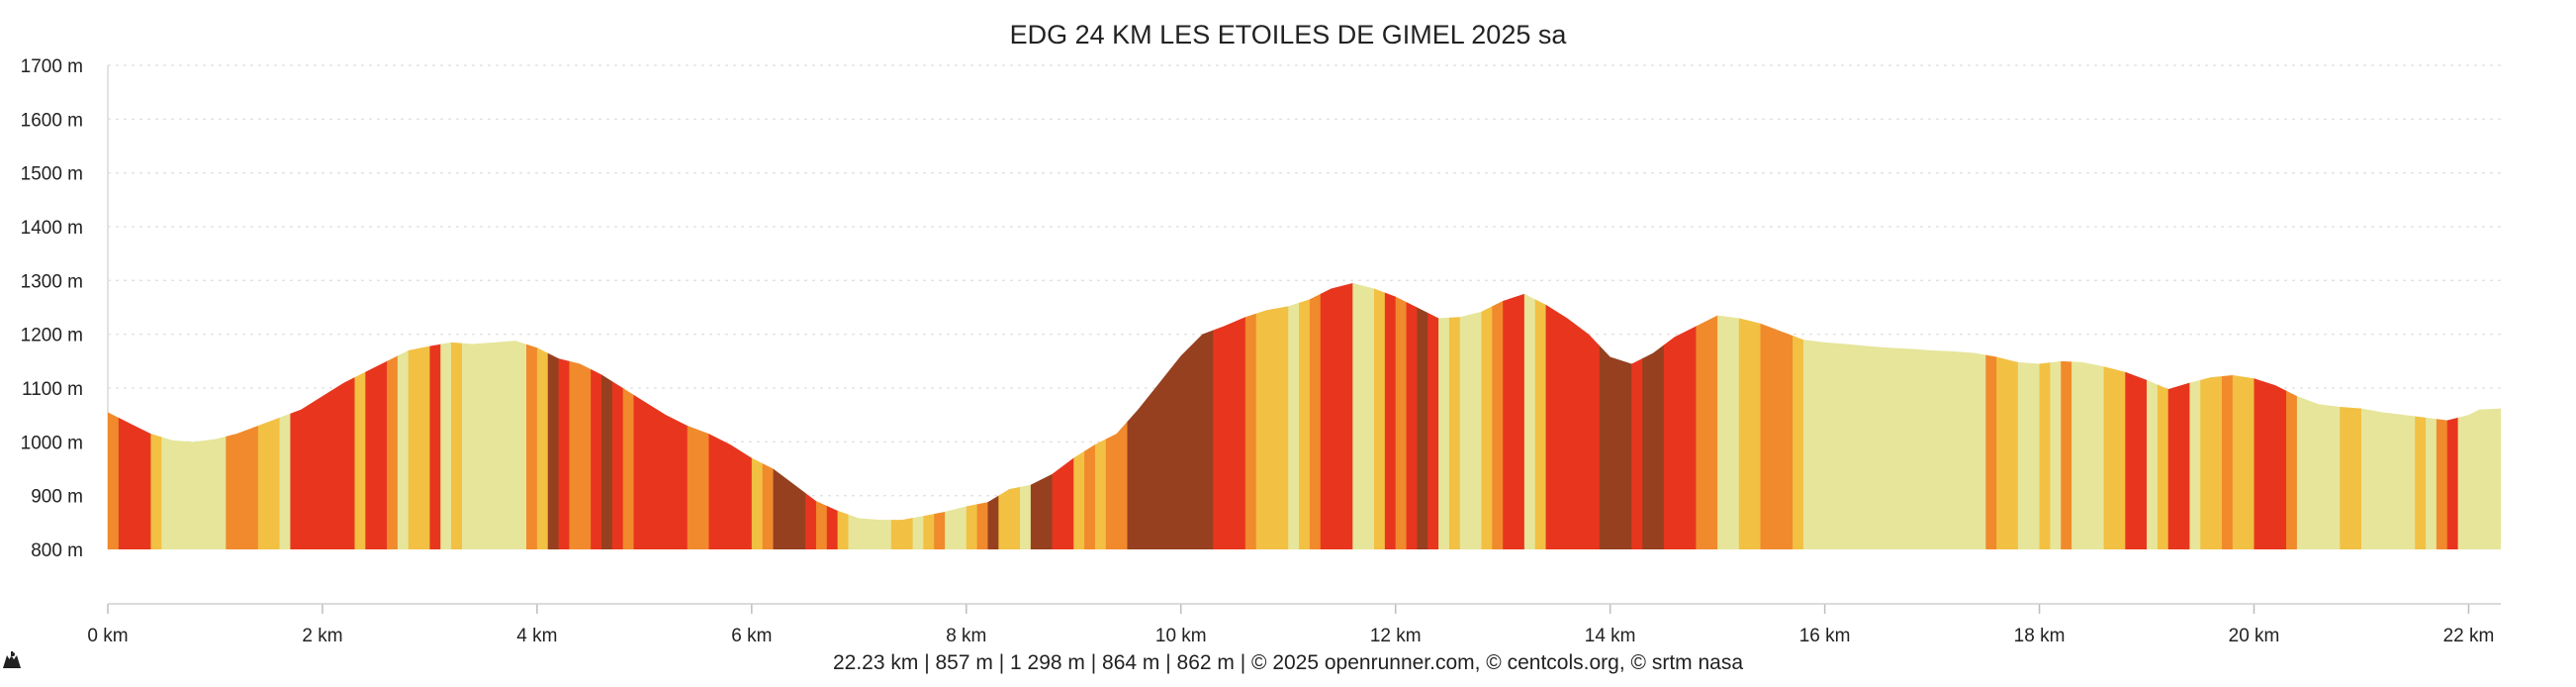 This screenshot has height=687, width=2576. I want to click on y-tick-label: 800 m, so click(57, 551).